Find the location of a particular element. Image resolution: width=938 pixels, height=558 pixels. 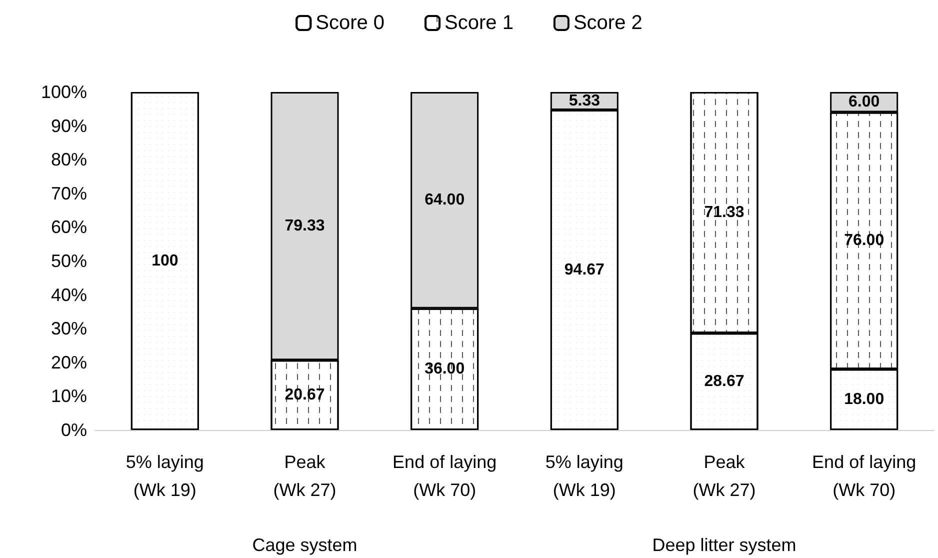

legend-label: Score 0 is located at coordinates (350, 23).